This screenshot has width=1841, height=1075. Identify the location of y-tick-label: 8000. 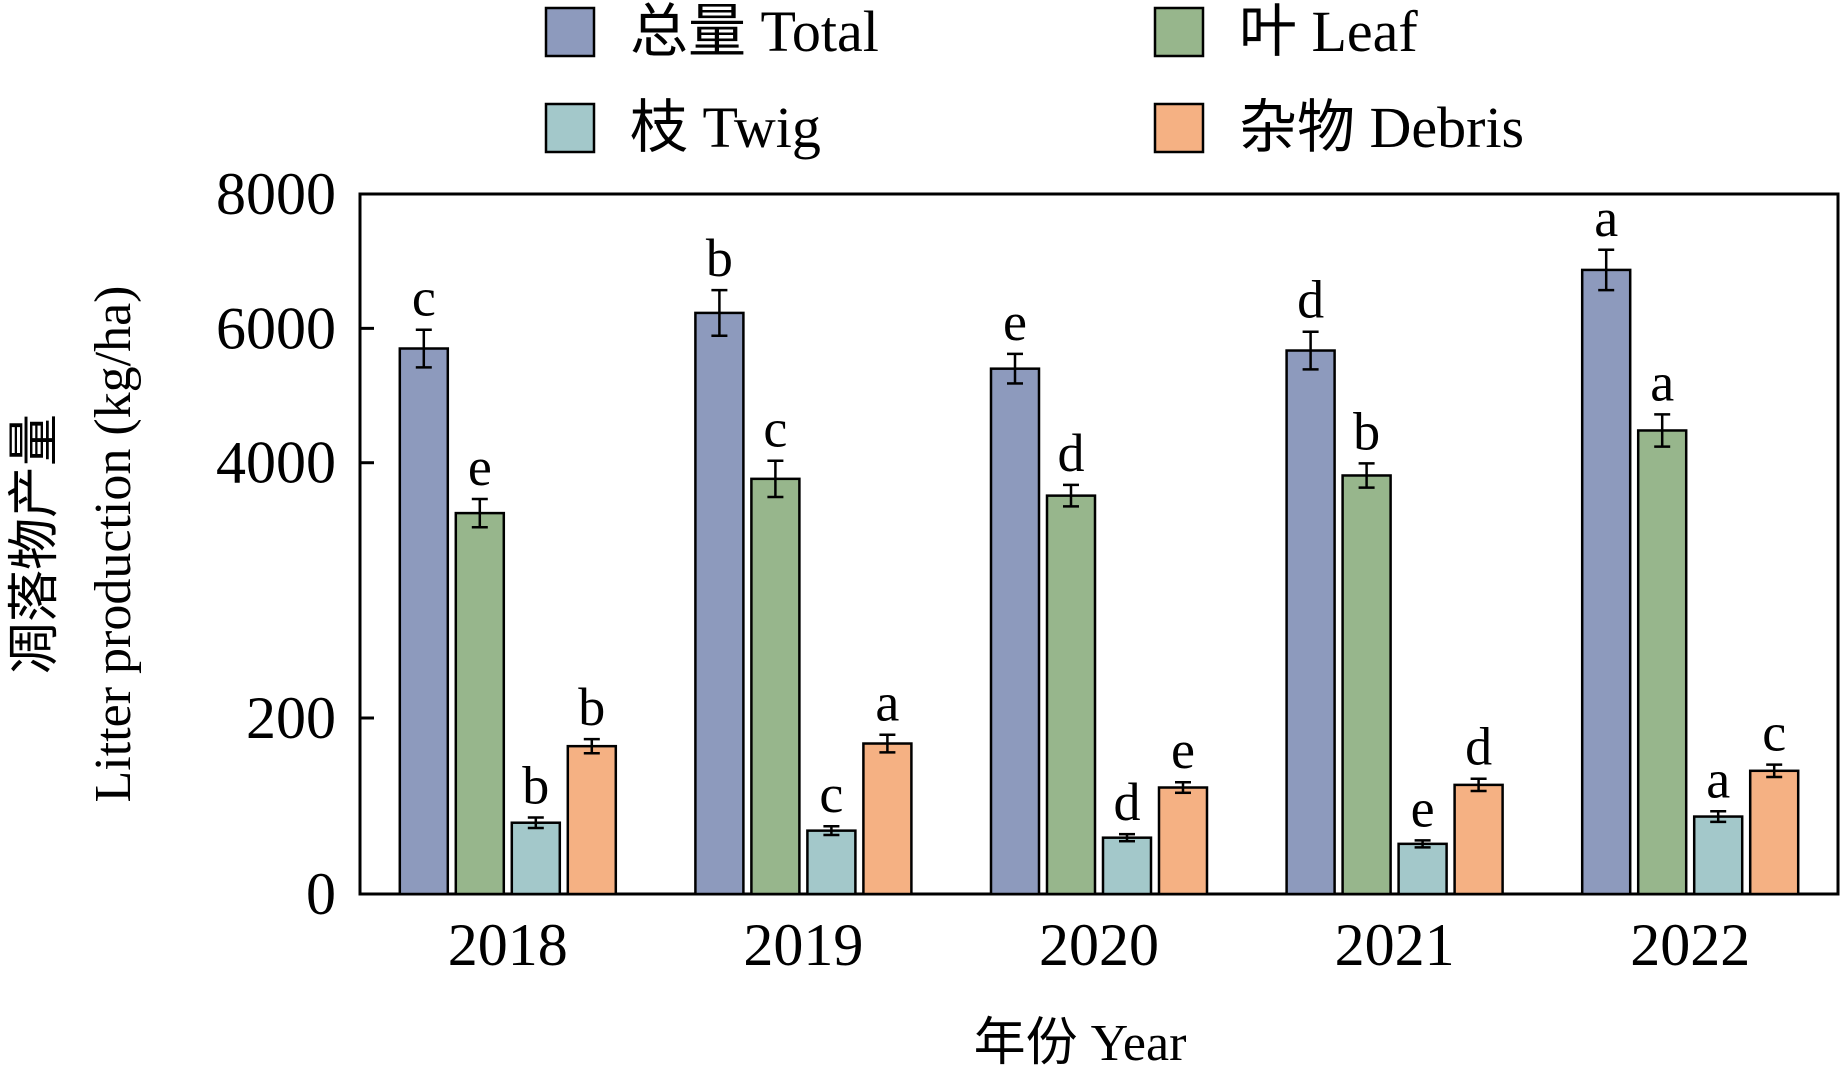
(276, 194).